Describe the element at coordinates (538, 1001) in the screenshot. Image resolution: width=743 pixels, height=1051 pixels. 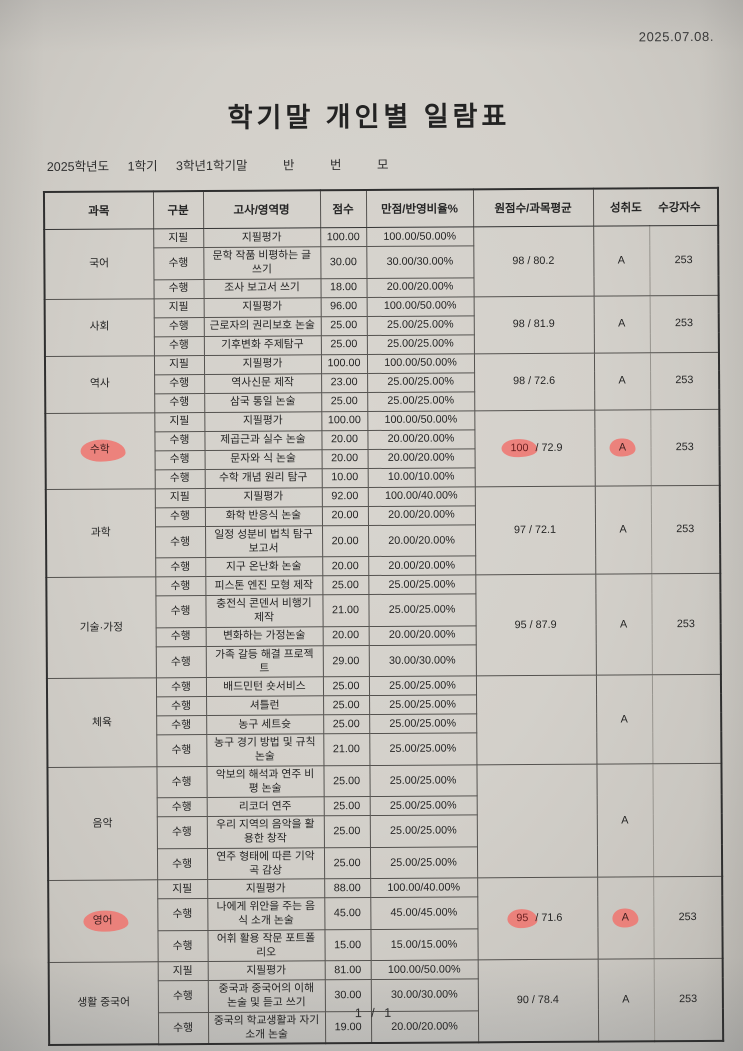
I see `raw-avg-cell: 90 / 78.4` at that location.